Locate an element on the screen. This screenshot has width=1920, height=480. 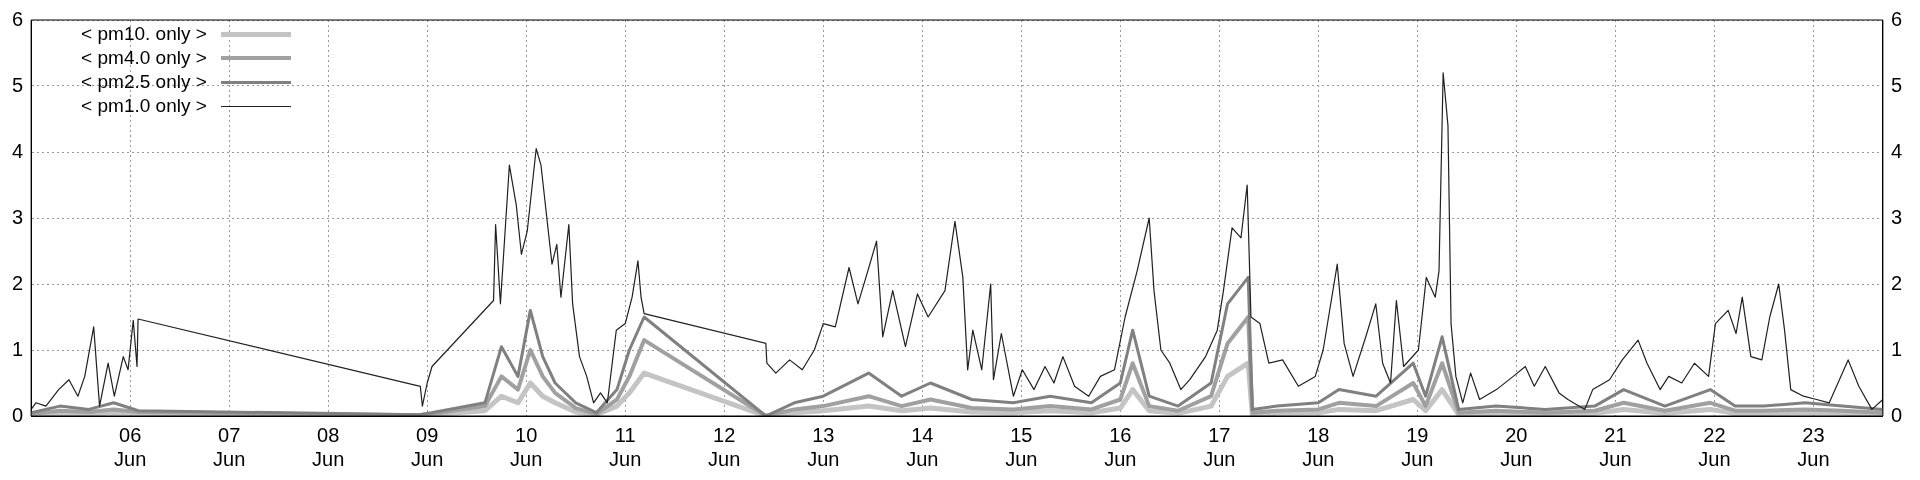
x-tick-label: 06 Jun is located at coordinates (130, 446).